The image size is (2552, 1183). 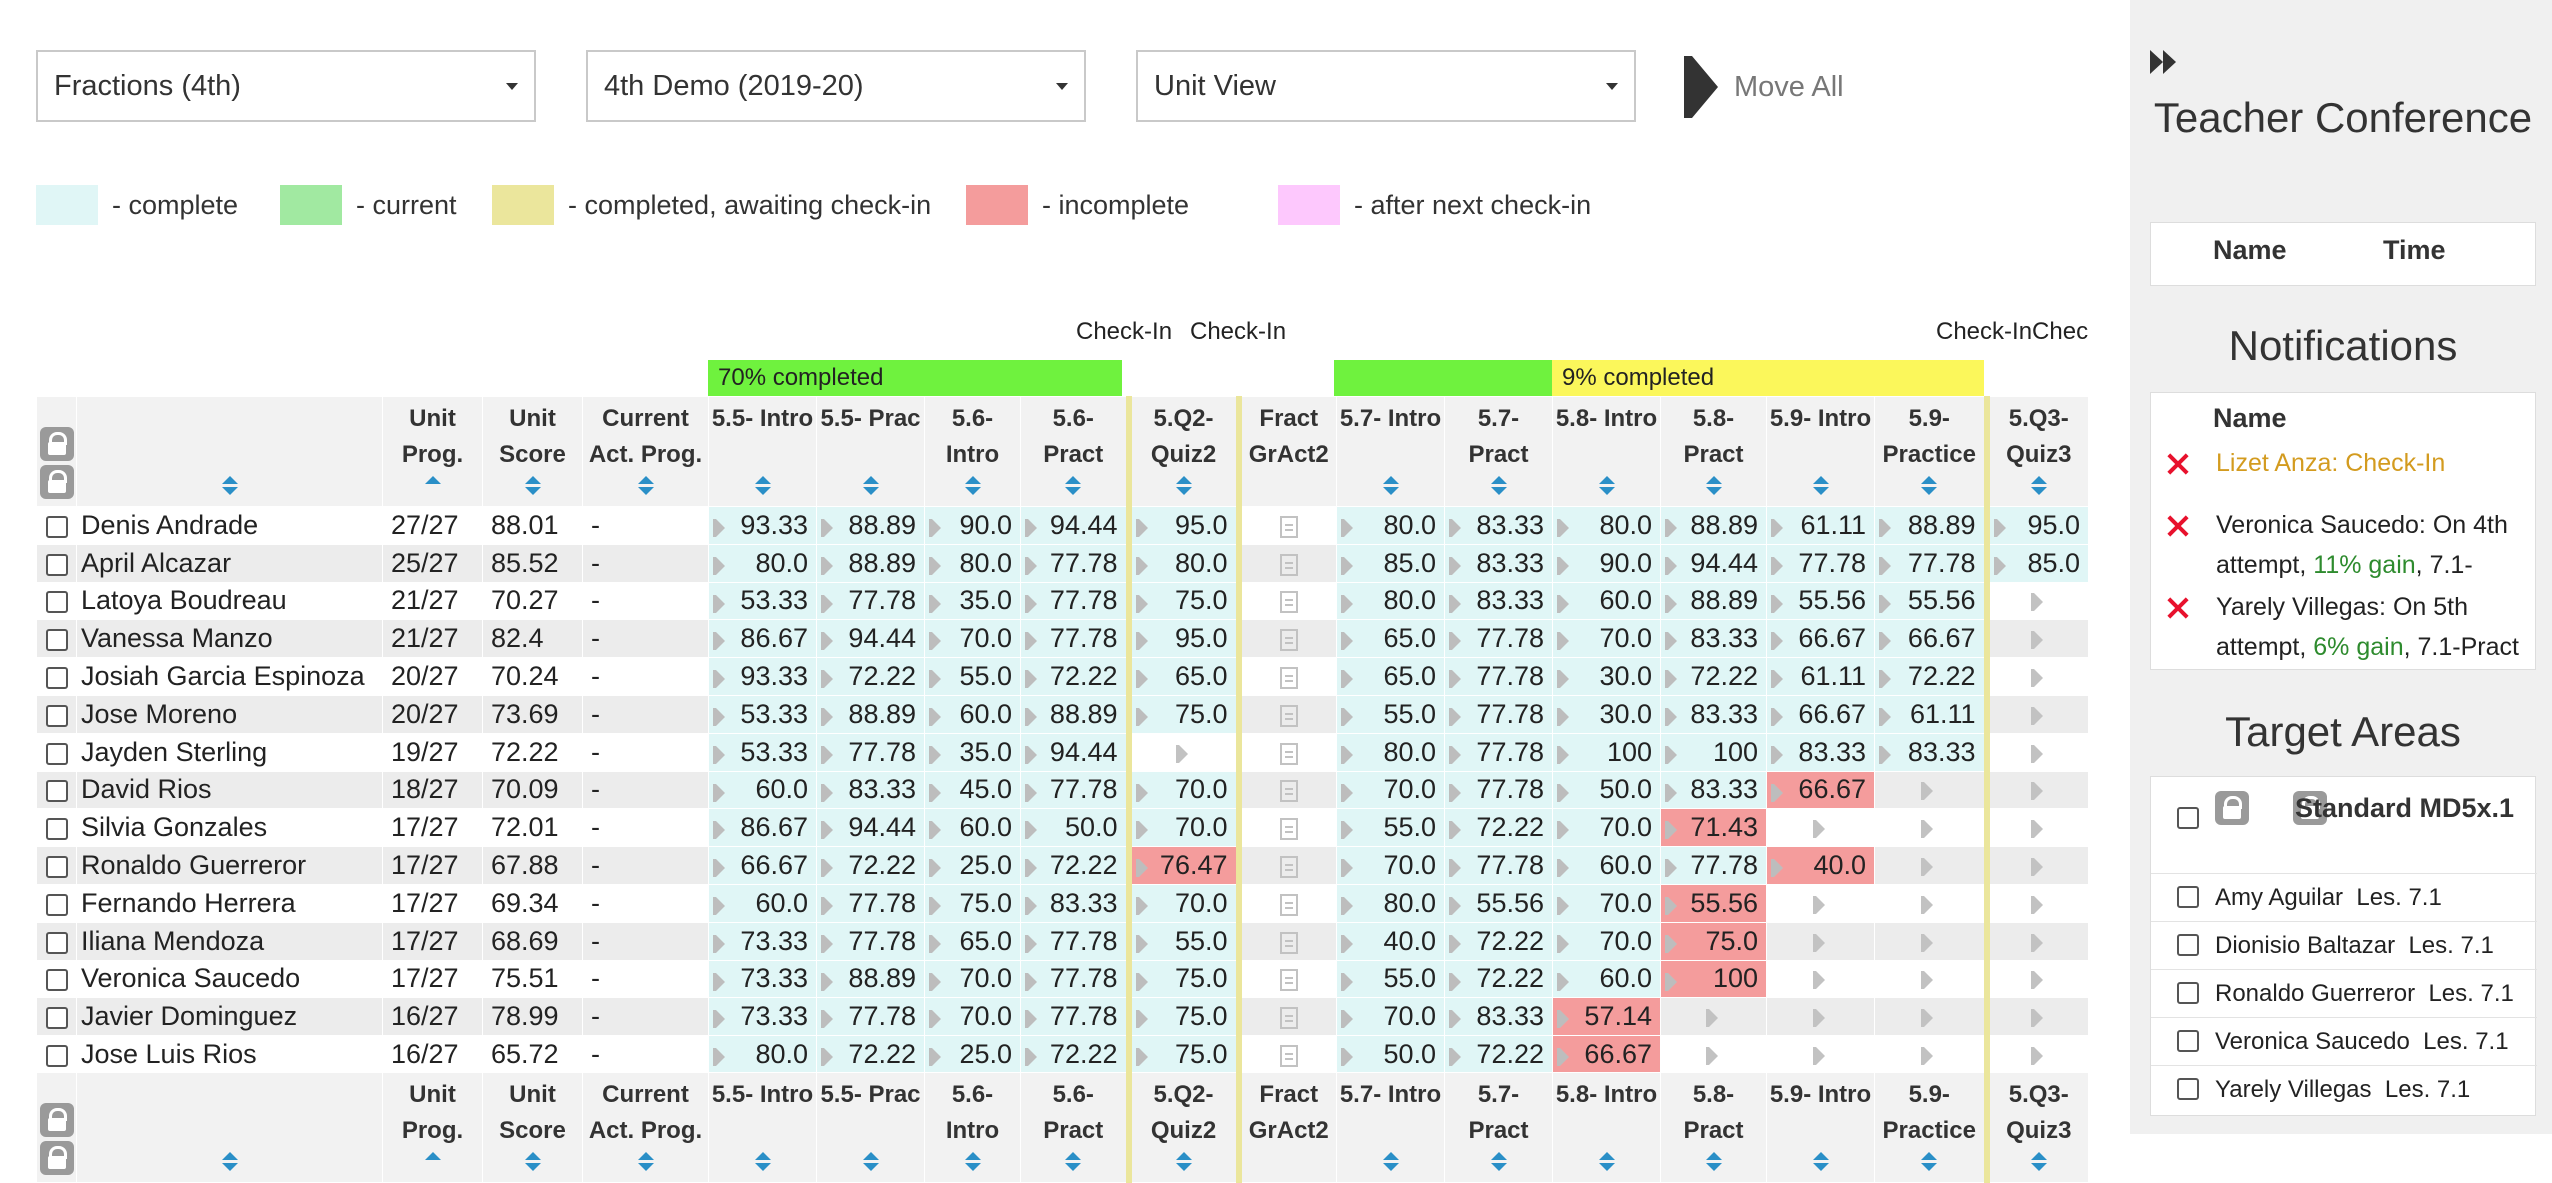 What do you see at coordinates (762, 1127) in the screenshot?
I see `column-header: 5.5- Intro` at bounding box center [762, 1127].